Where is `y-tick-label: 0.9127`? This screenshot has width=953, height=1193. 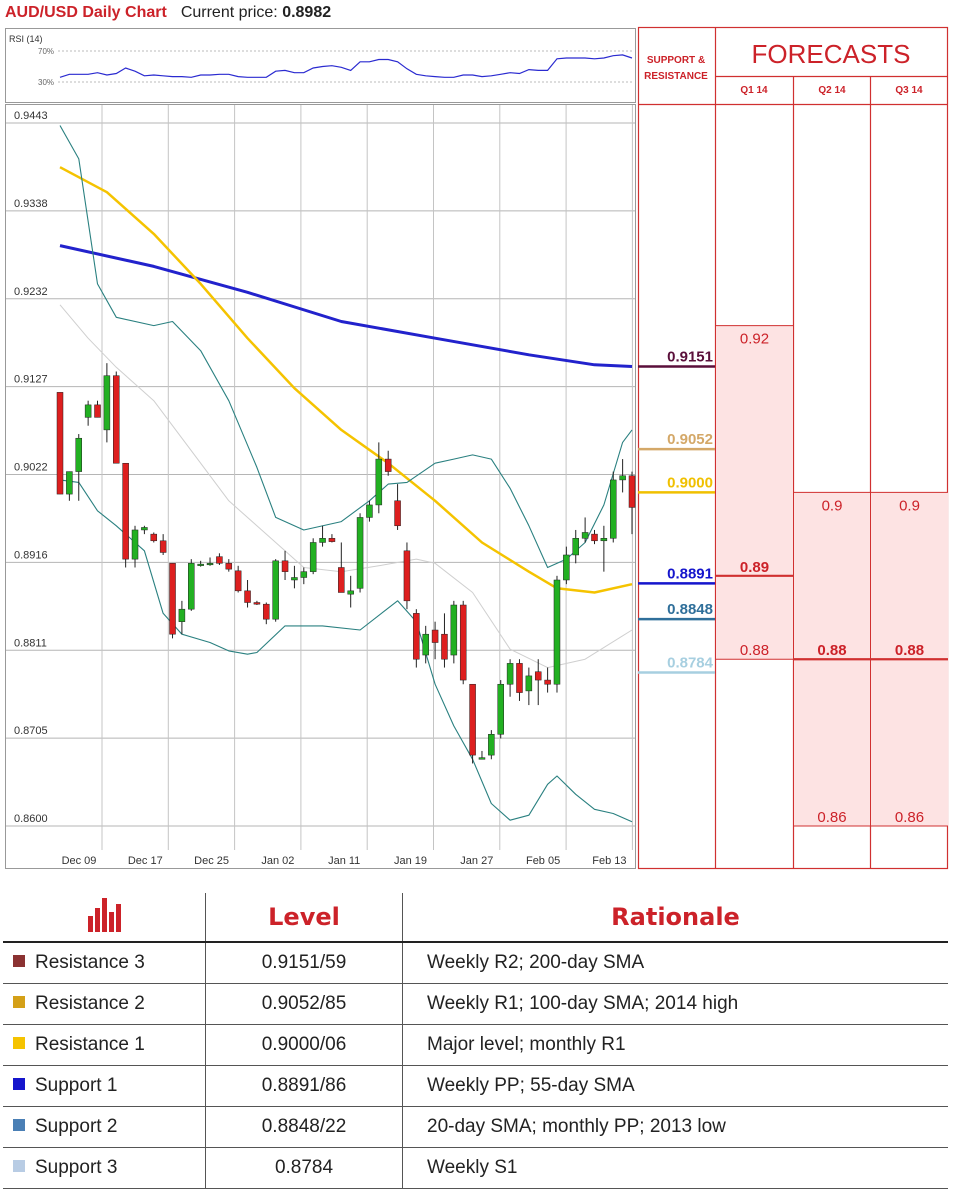 y-tick-label: 0.9127 is located at coordinates (31, 380).